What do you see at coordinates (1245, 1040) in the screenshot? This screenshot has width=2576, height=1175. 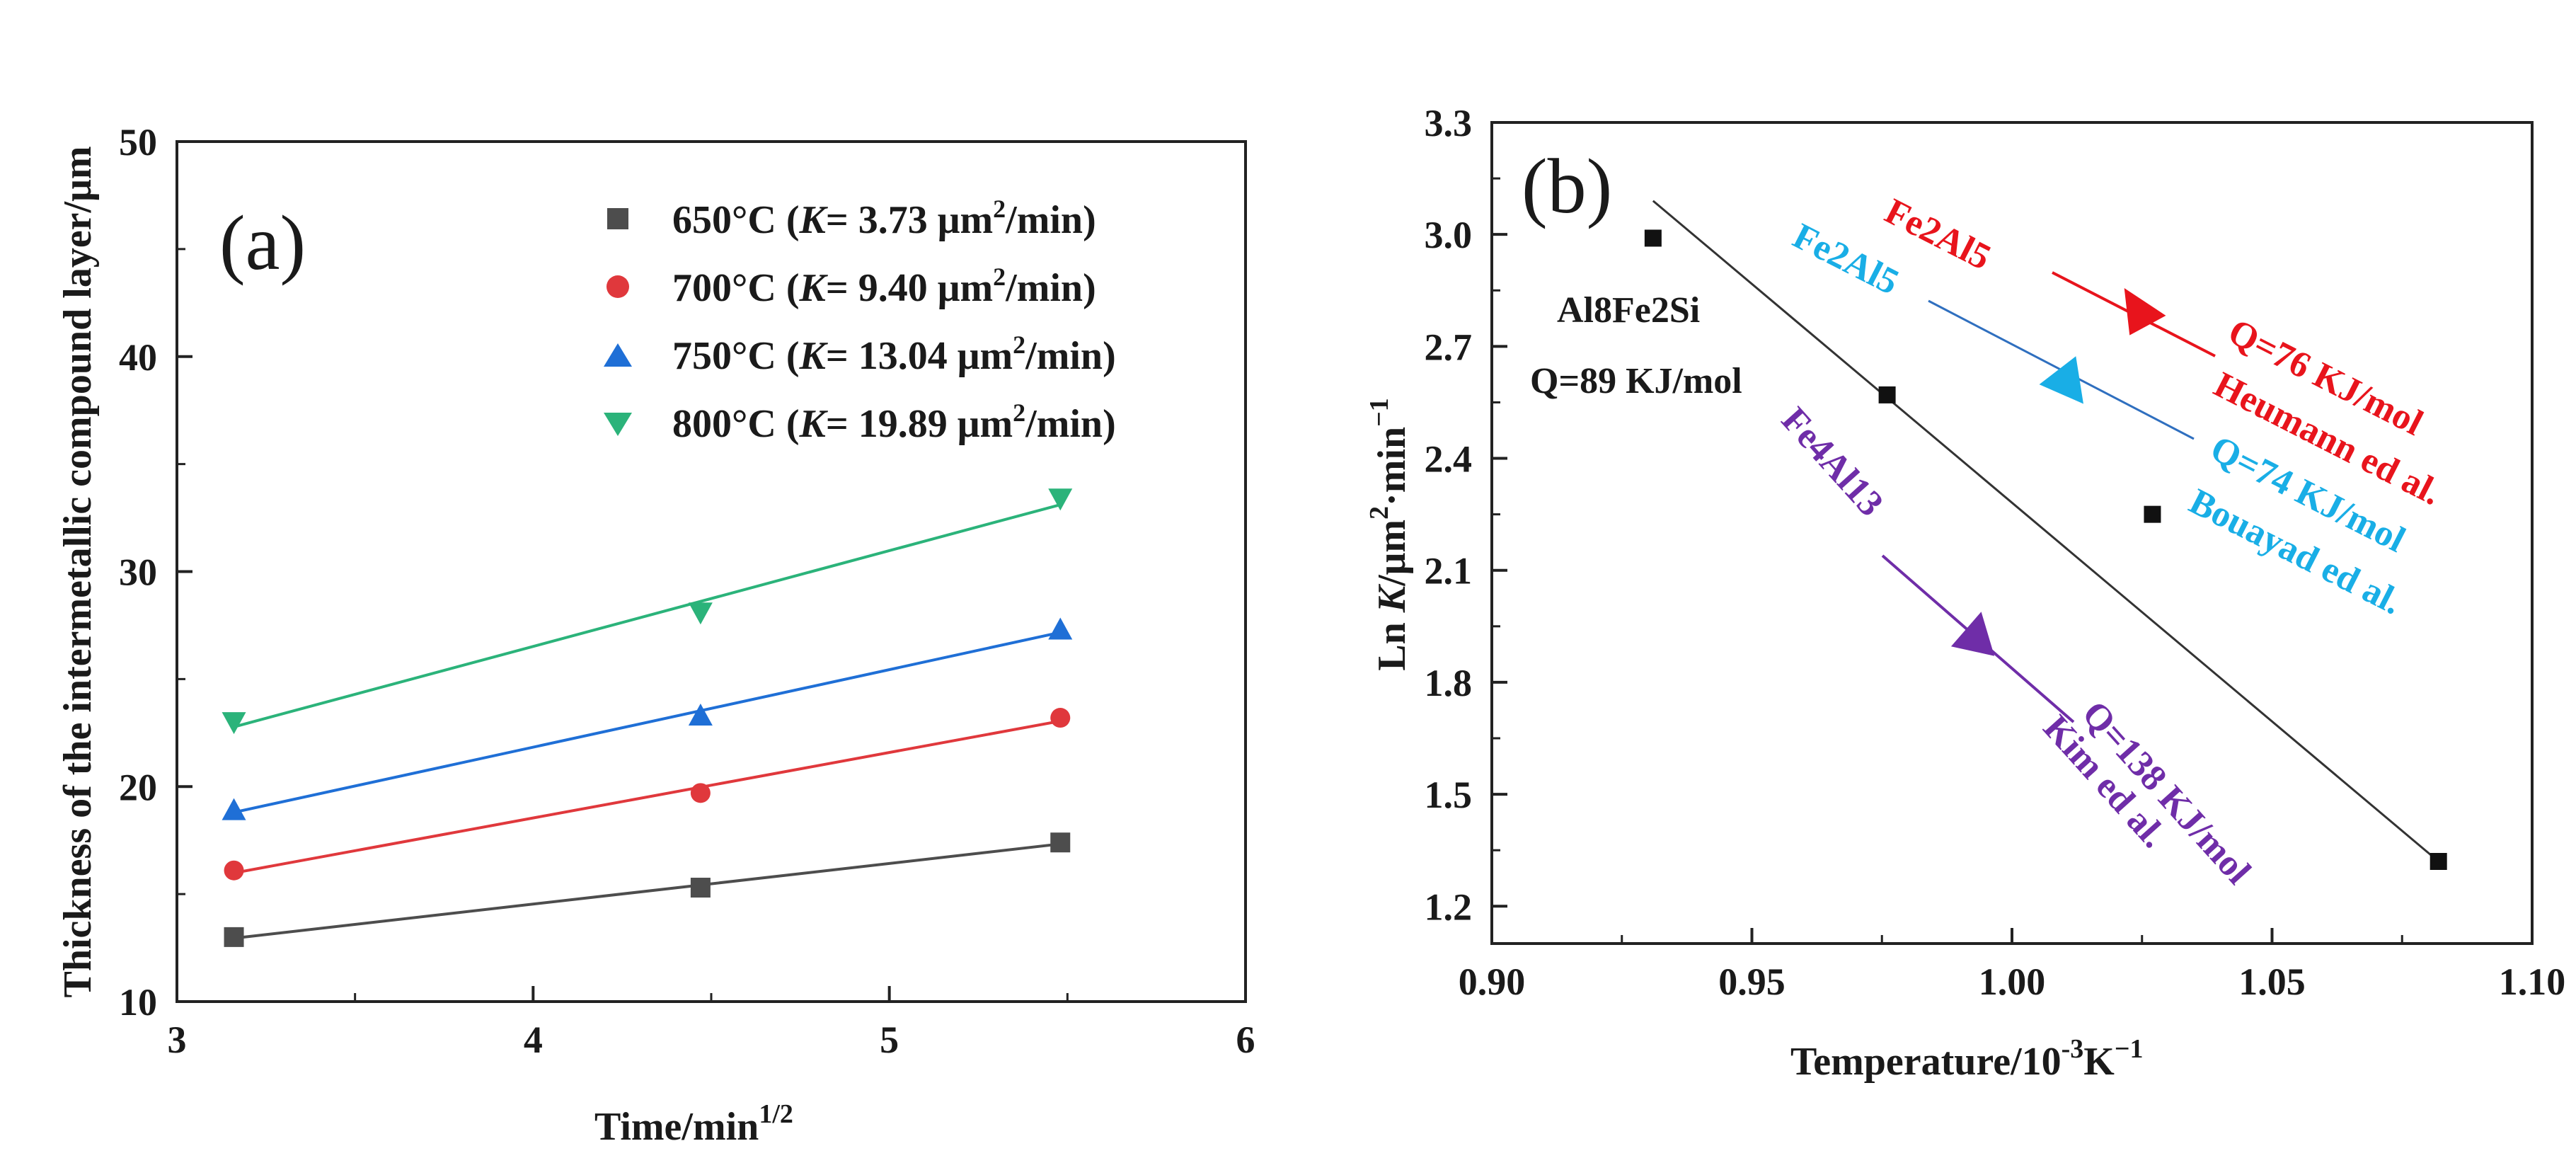 I see `panel-a-x-tick-label: 6` at bounding box center [1245, 1040].